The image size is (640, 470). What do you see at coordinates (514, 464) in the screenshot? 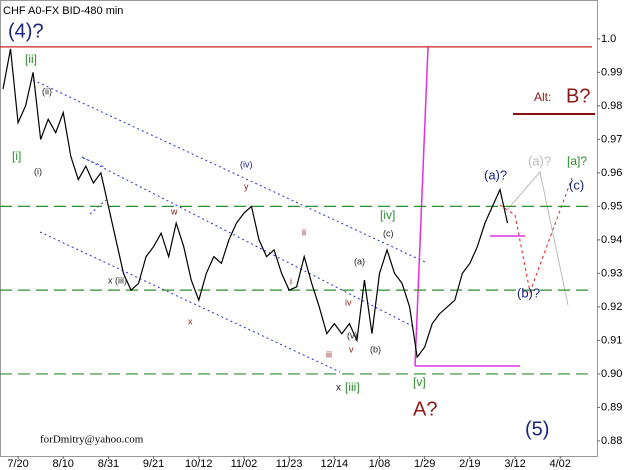
I see `x-tick-label: 3/12` at bounding box center [514, 464].